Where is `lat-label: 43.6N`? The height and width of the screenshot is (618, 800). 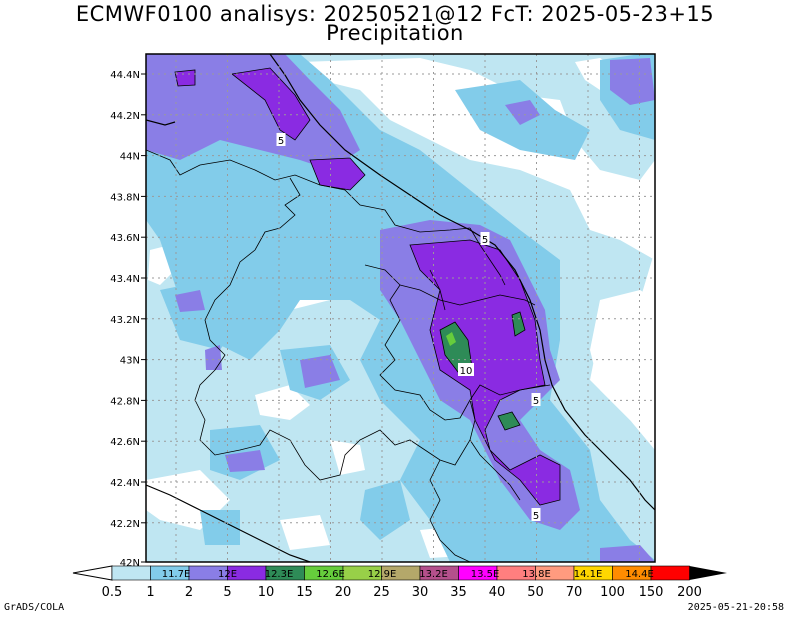 lat-label: 43.6N is located at coordinates (125, 238).